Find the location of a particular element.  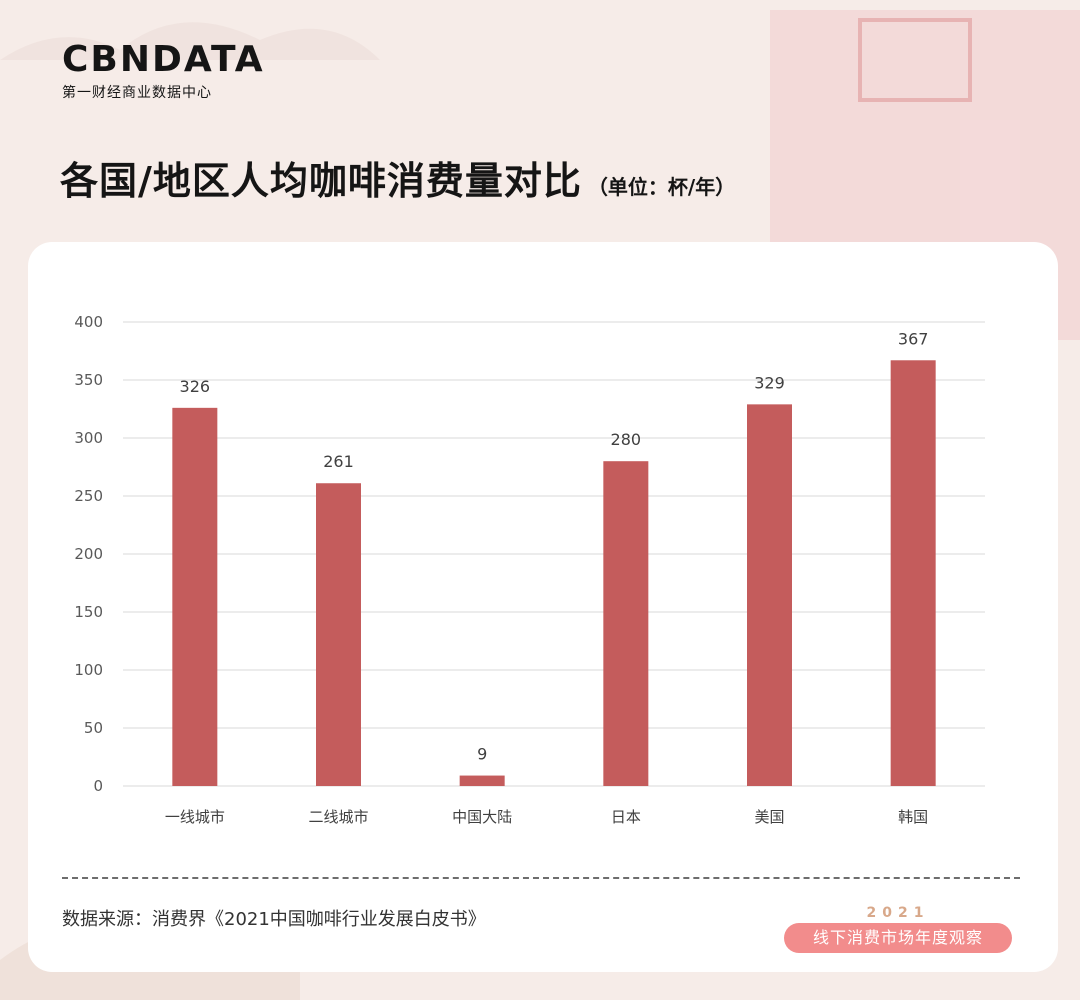

report-badge: 2021 线下消费市场年度观察 is located at coordinates (898, 930).